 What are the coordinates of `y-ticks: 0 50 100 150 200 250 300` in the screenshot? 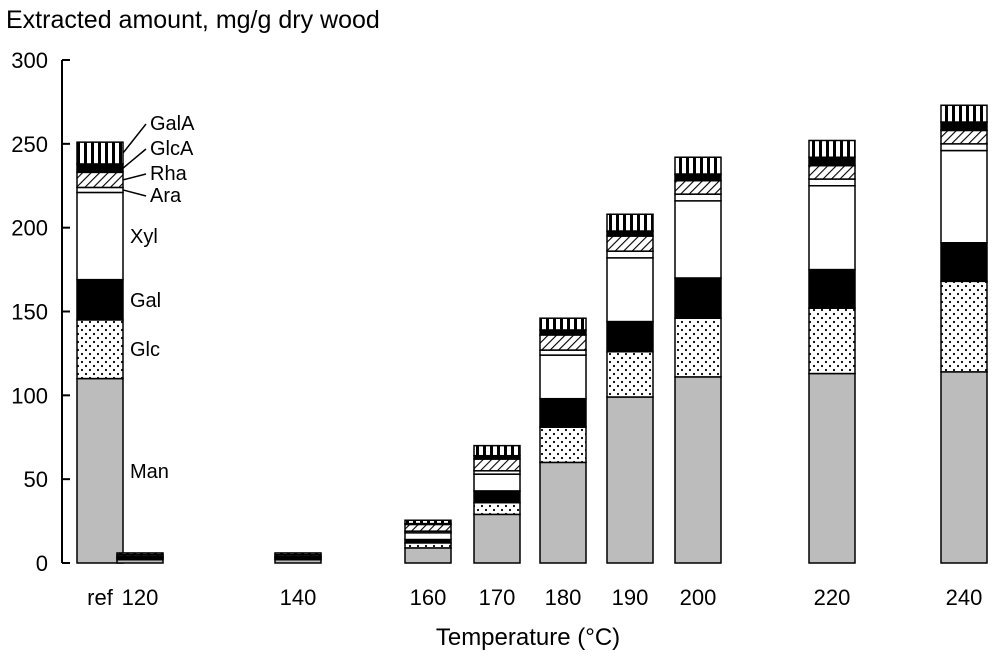 It's located at (40, 312).